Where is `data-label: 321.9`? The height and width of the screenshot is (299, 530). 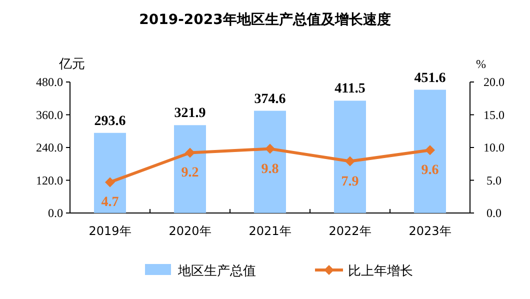 data-label: 321.9 is located at coordinates (190, 114).